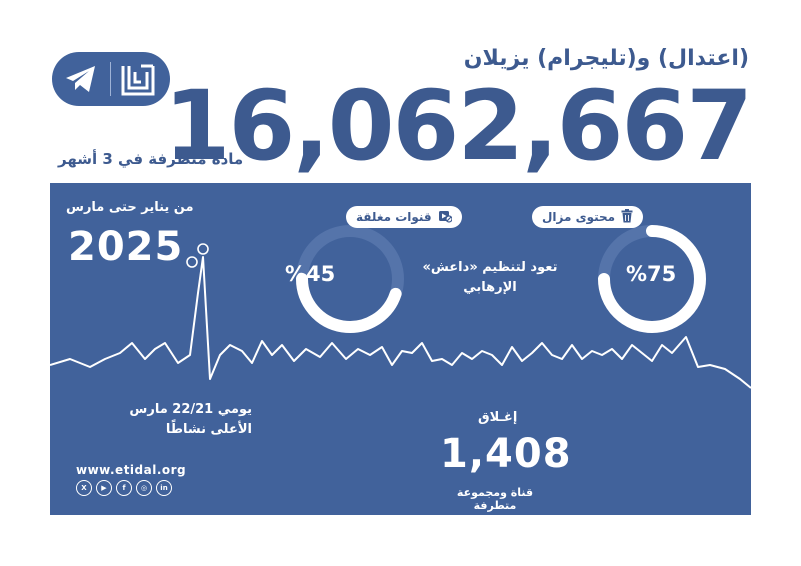 This screenshot has width=801, height=566. What do you see at coordinates (458, 126) in the screenshot?
I see `total-removed-number: 16,062,667` at bounding box center [458, 126].